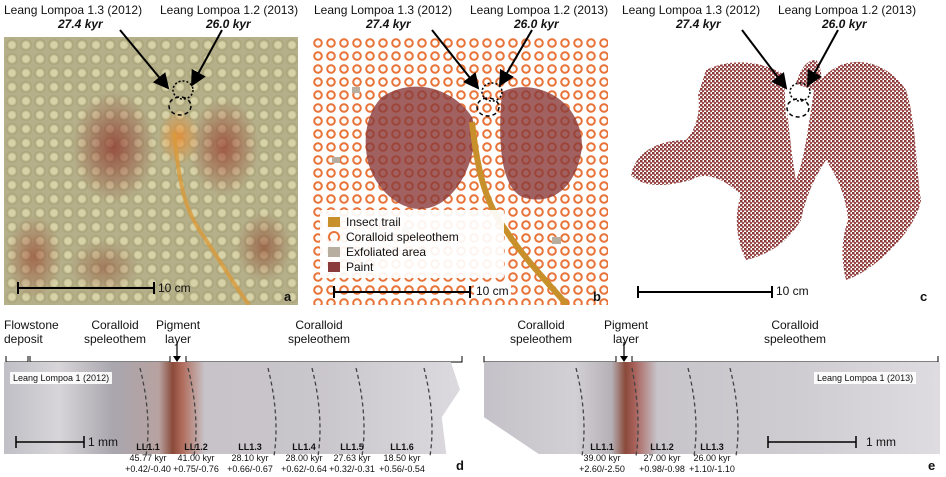  I want to click on sample-tag-2012: Leang Lompoa 1 (2012), so click(61, 378).